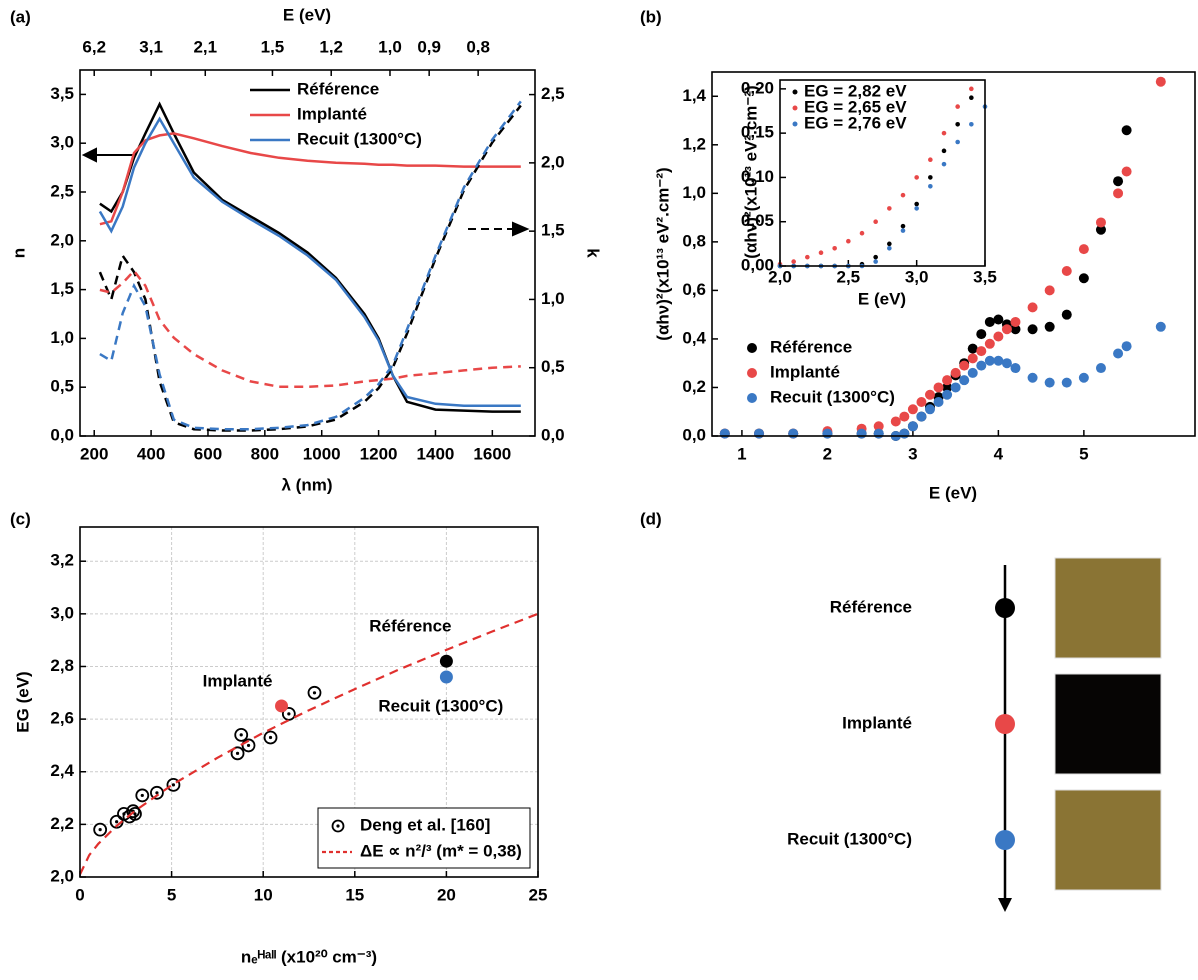 The image size is (1198, 980). I want to click on x-tick-label: 800, so click(265, 453).